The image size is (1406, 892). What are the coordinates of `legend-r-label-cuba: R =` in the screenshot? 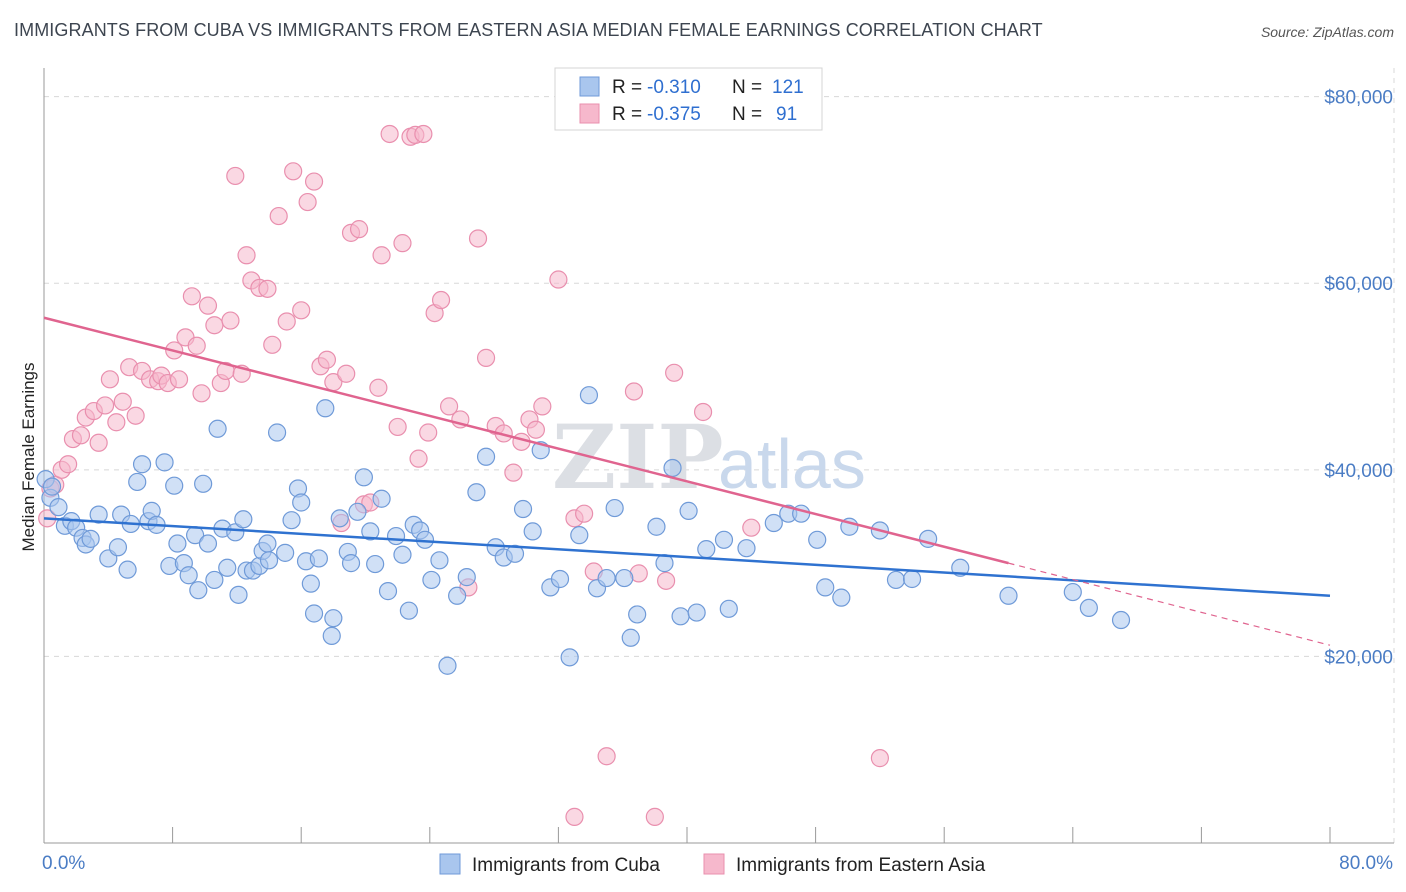 It's located at (627, 87).